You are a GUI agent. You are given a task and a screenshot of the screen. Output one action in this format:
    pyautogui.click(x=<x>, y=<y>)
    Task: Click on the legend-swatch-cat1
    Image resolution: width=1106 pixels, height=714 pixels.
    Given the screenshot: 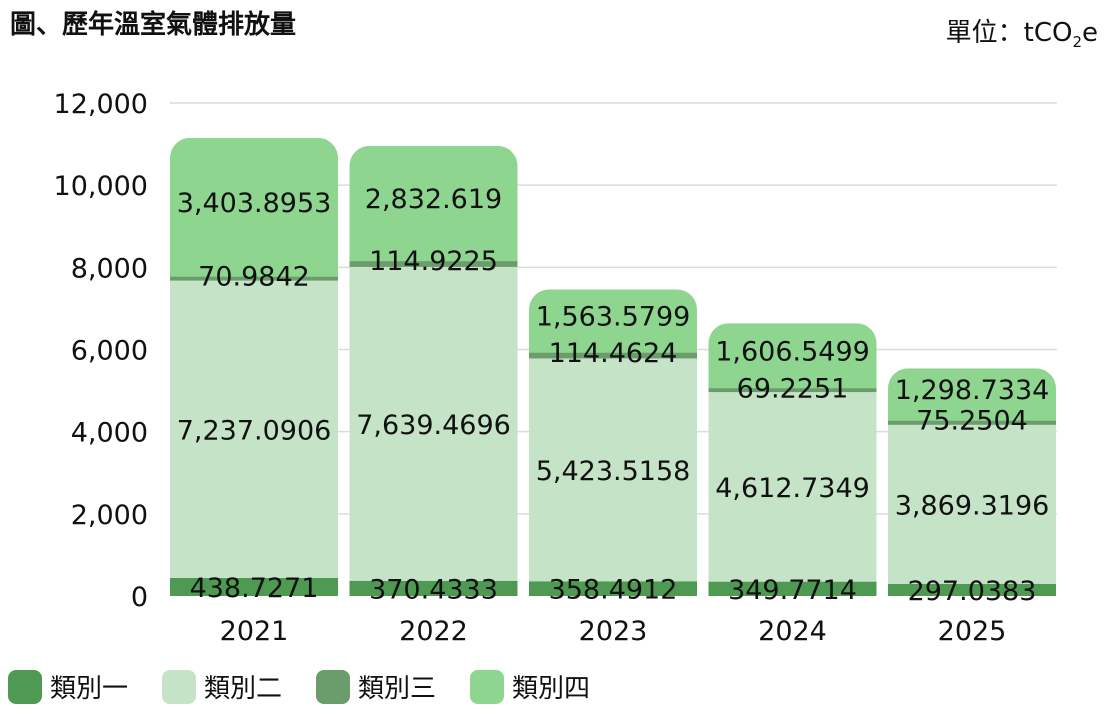 What is the action you would take?
    pyautogui.click(x=25, y=686)
    